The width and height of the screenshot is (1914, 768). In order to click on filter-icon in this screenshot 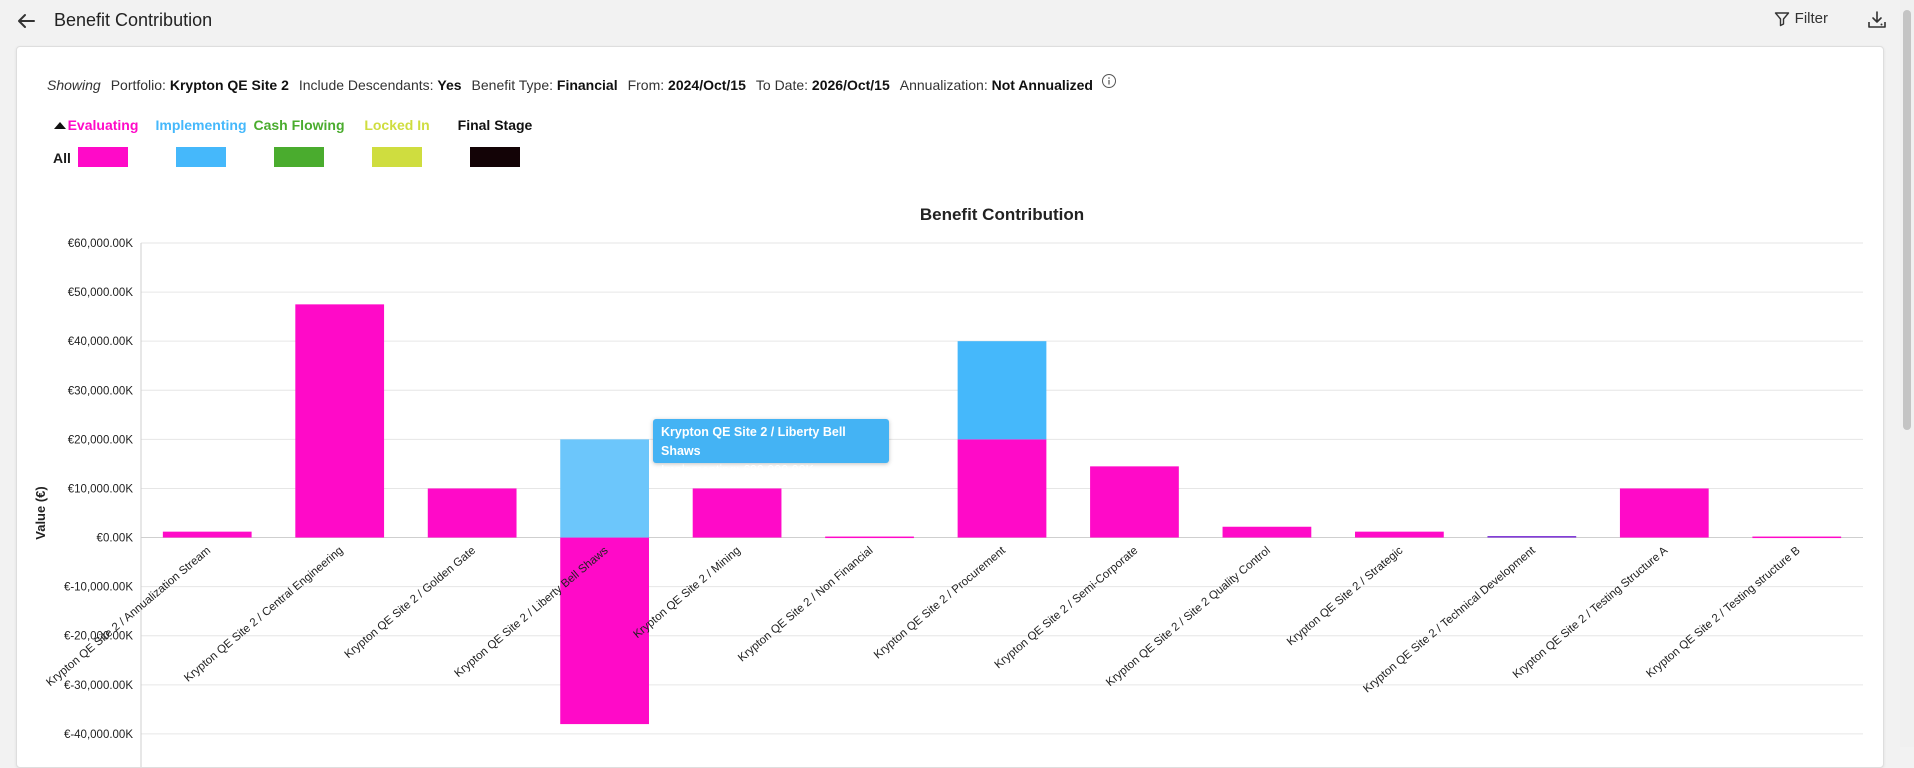, I will do `click(1781, 18)`.